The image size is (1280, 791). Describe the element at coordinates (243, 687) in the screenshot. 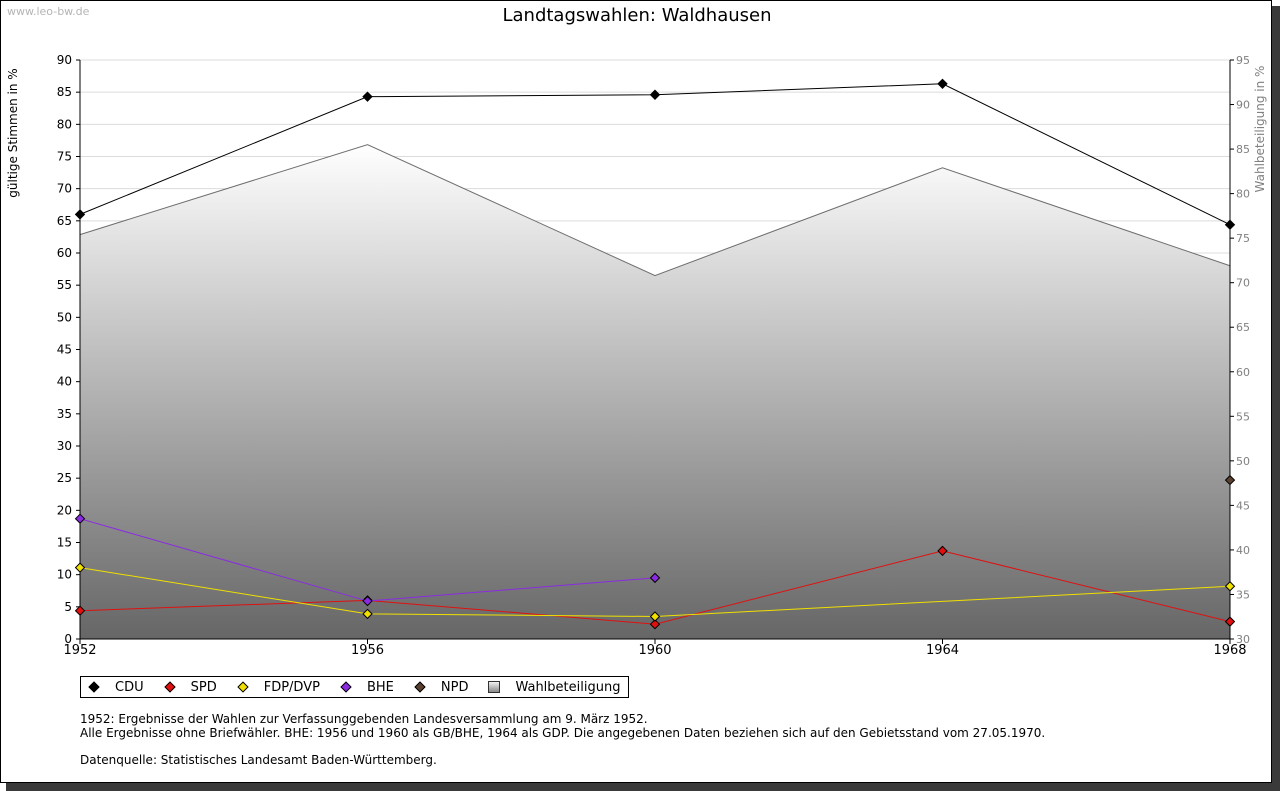

I see `legend-fdp-marker` at that location.